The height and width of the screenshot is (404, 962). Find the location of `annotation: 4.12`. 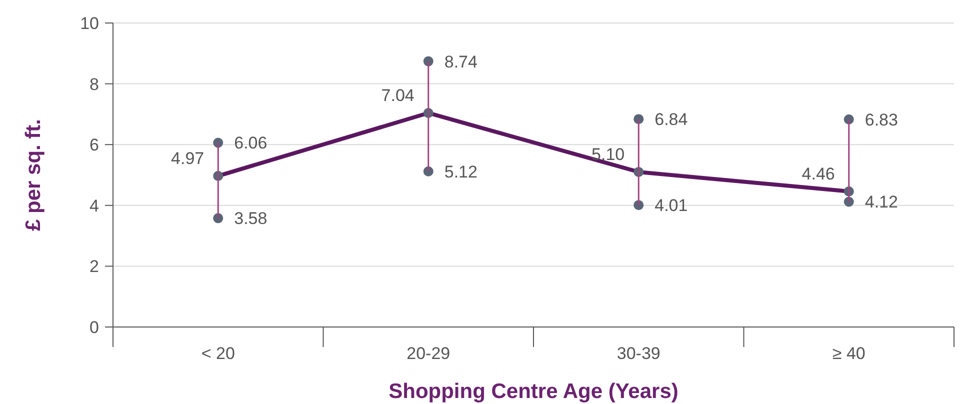

annotation: 4.12 is located at coordinates (881, 202).